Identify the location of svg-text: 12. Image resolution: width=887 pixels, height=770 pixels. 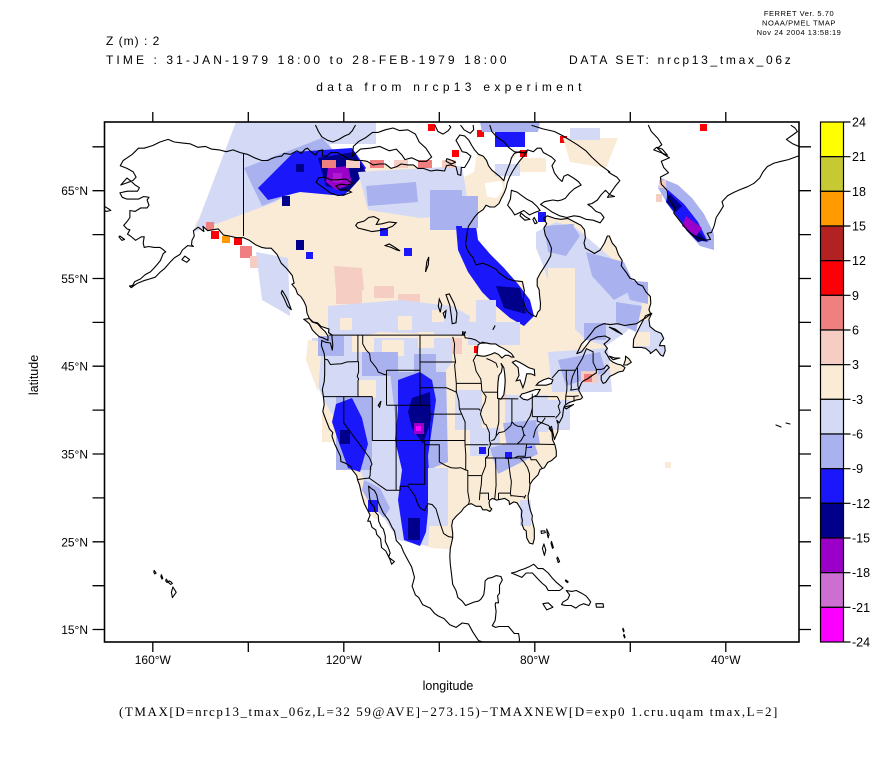
(859, 261).